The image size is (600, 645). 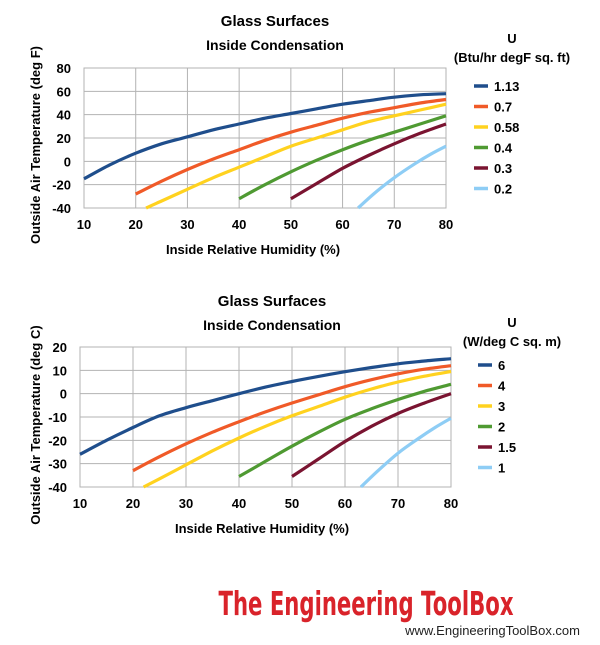 What do you see at coordinates (507, 447) in the screenshot?
I see `legend-label: 1.5` at bounding box center [507, 447].